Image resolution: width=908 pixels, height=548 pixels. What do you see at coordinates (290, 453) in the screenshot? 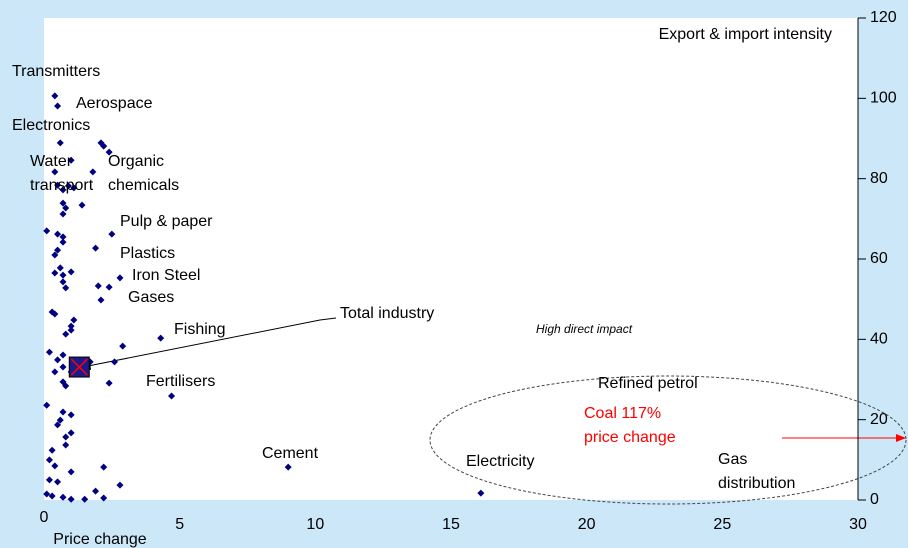
I see `annotation: Cement` at bounding box center [290, 453].